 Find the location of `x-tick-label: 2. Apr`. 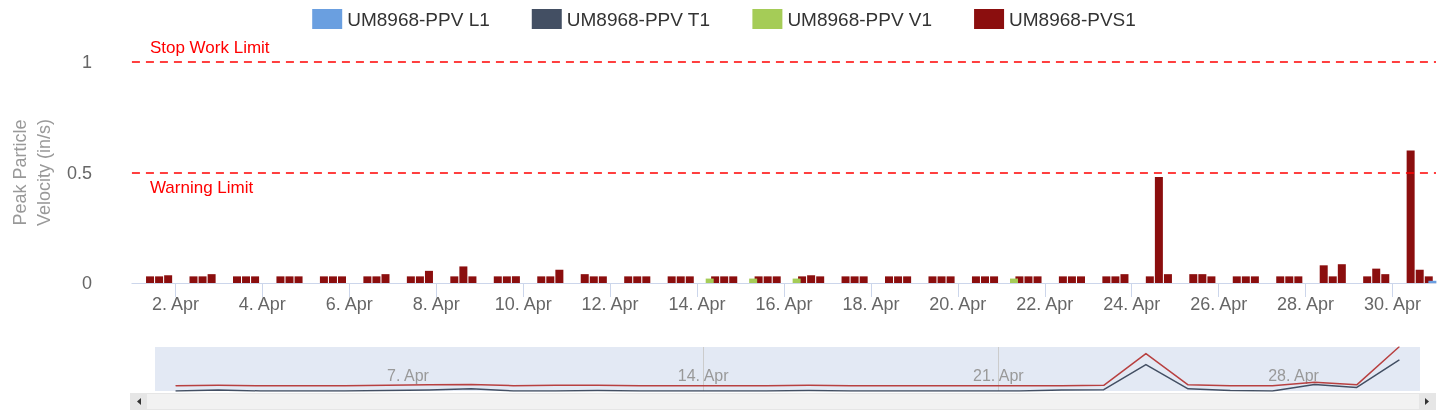

x-tick-label: 2. Apr is located at coordinates (175, 304).